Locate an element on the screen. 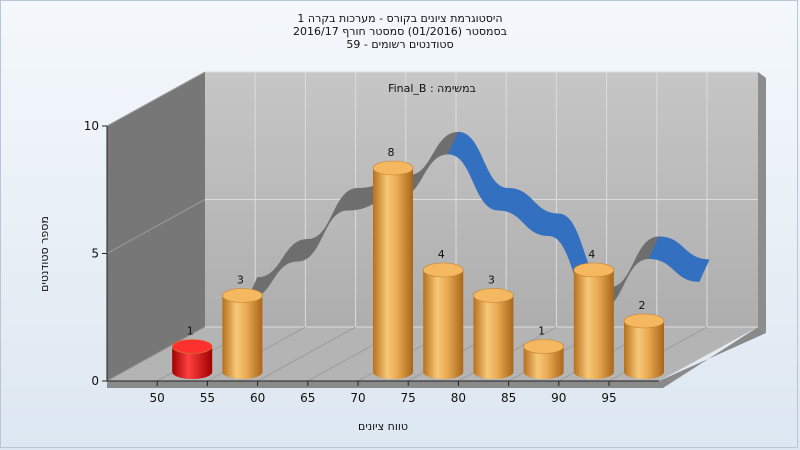 The height and width of the screenshot is (450, 800). chart-title-line-1: היסטוגרמת ציונים בקורס - מערכות בקרה 1 is located at coordinates (400, 18).